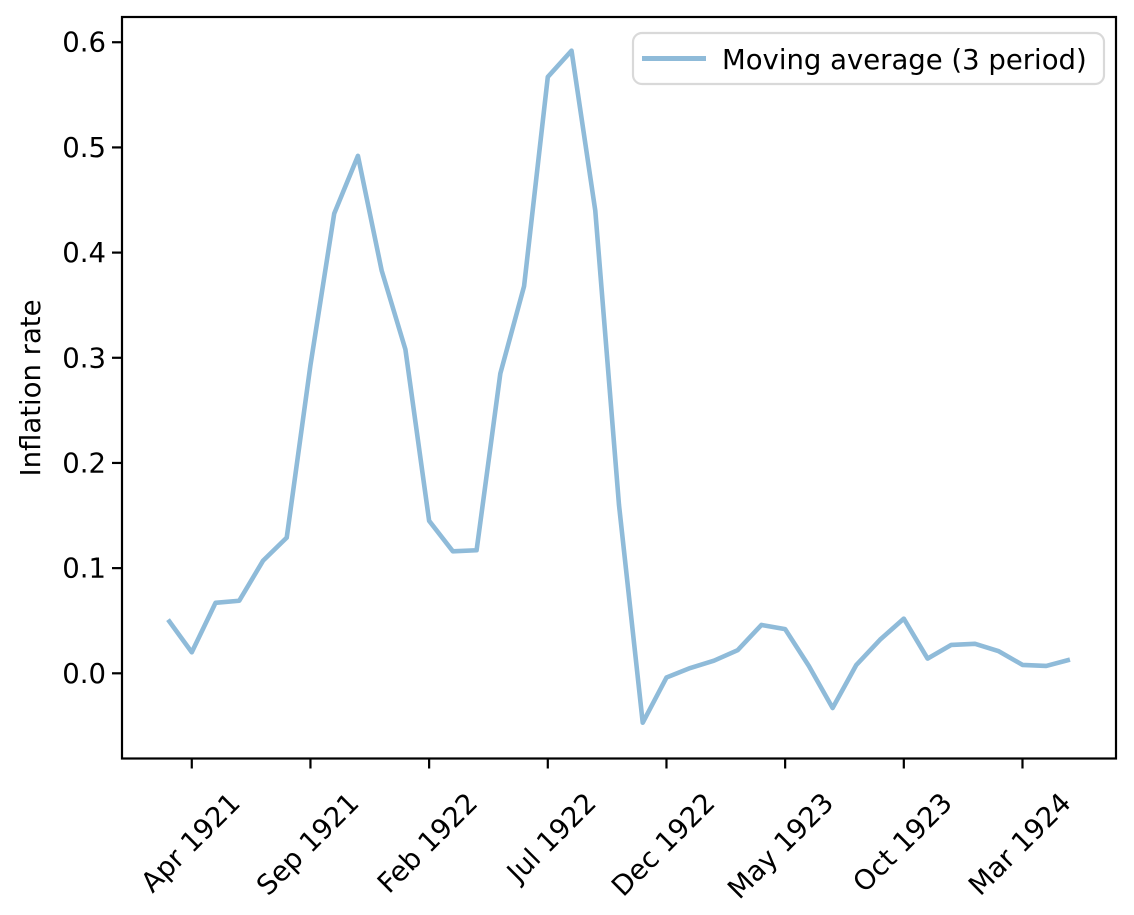 The image size is (1134, 915). Describe the element at coordinates (84, 358) in the screenshot. I see `y-tick-label: 0.3` at that location.